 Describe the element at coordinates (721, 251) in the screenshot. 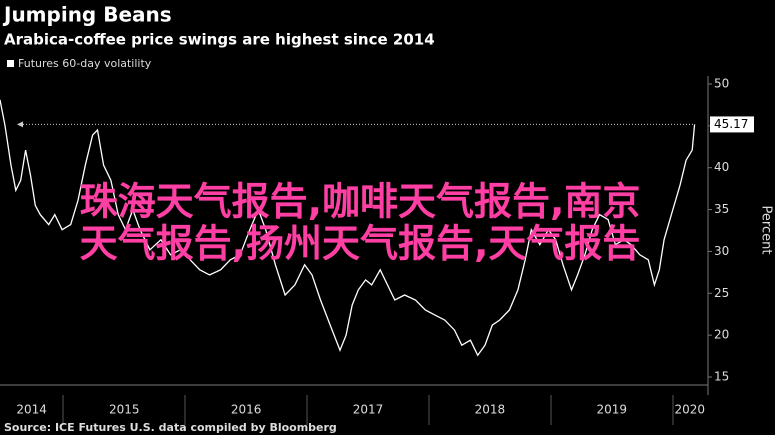

I see `y-tick-label: 30` at that location.